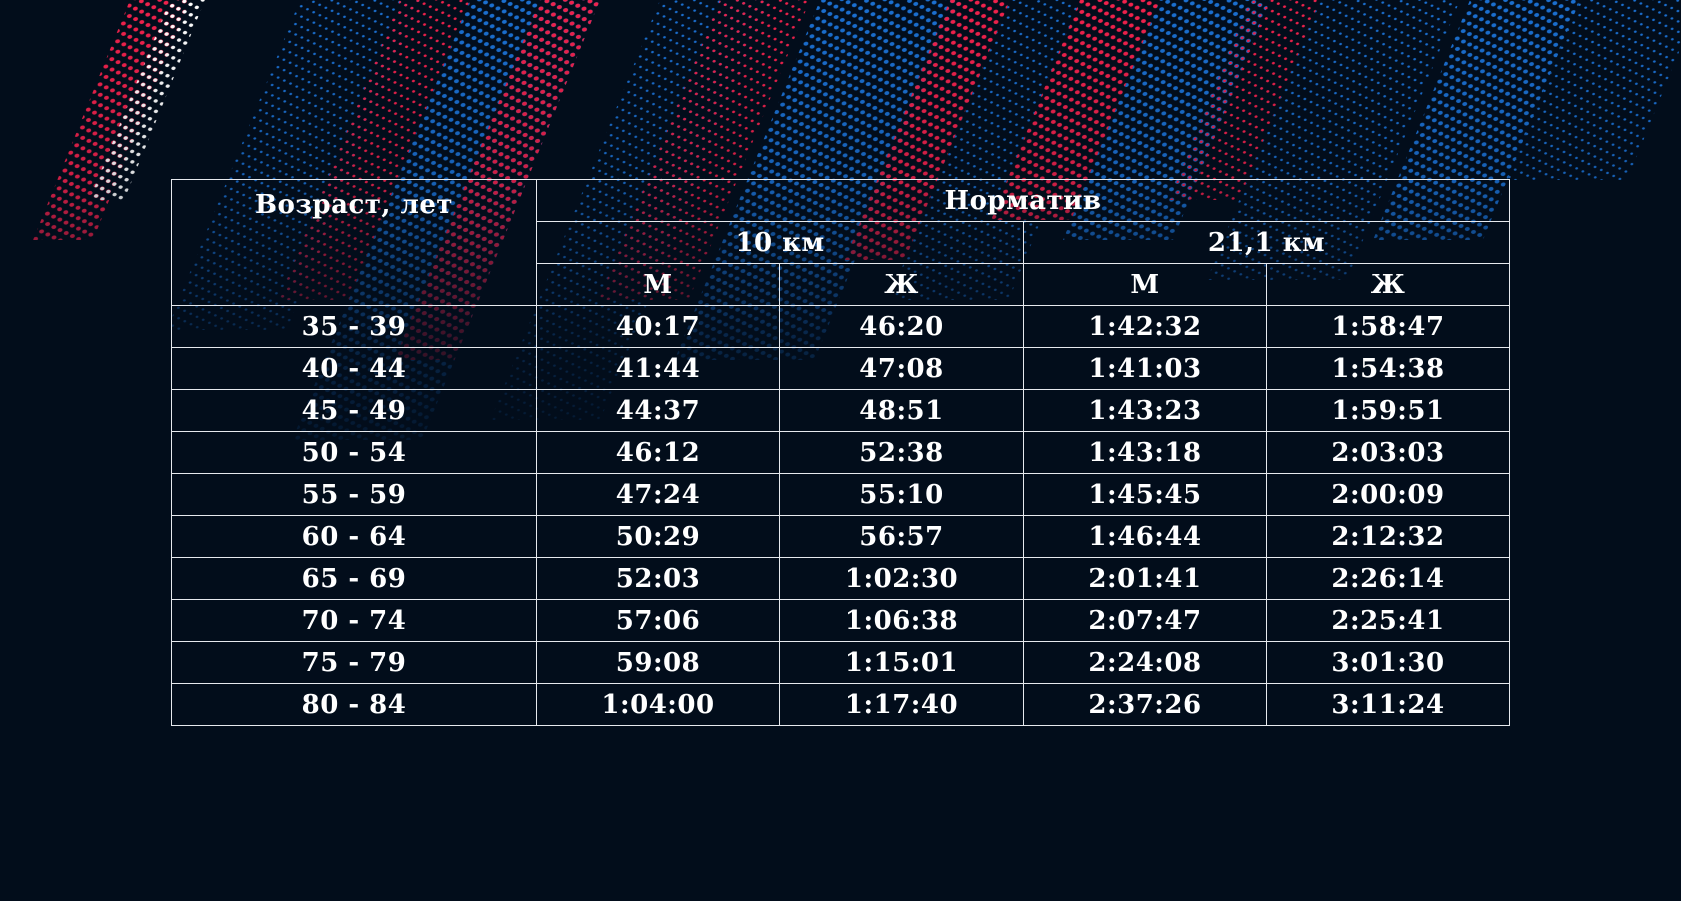 This screenshot has width=1681, height=901. I want to click on header-row-2: 10 км 21,1 км, so click(841, 242).